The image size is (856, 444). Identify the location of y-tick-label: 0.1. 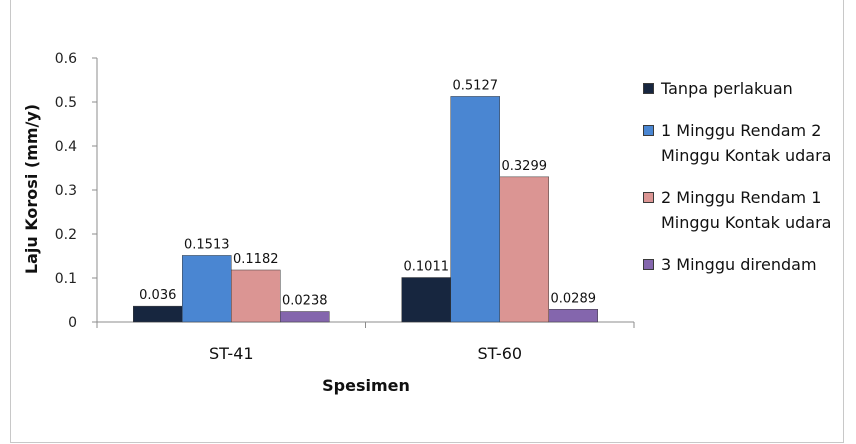
(66, 279).